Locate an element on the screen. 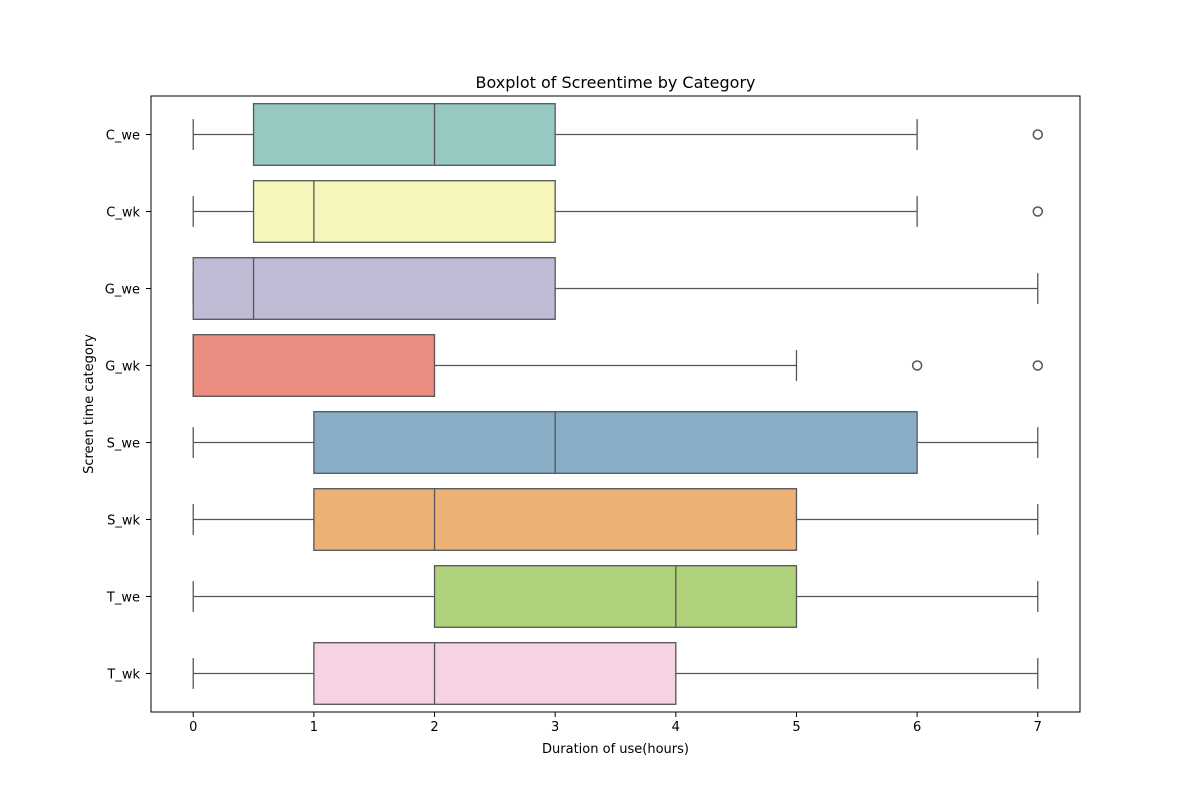 This screenshot has width=1200, height=800. x-tick-label-6: 6 is located at coordinates (917, 727).